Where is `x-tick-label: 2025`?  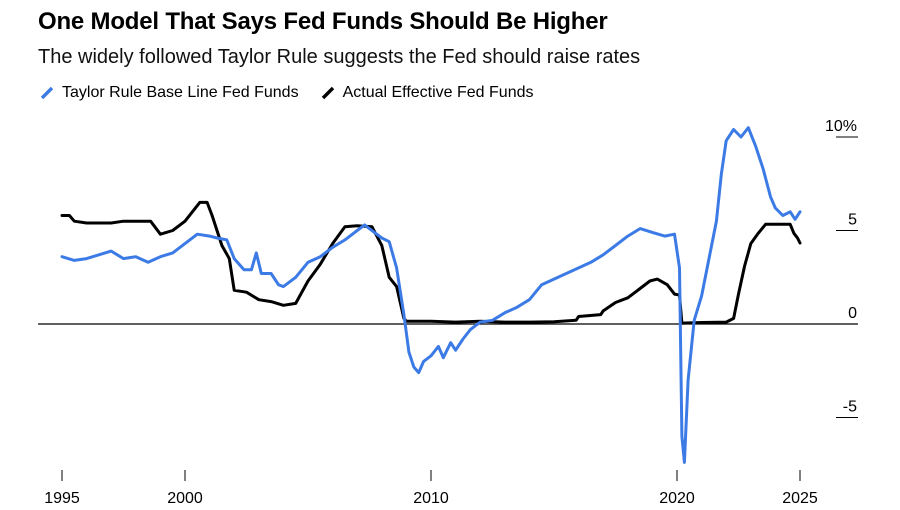 x-tick-label: 2025 is located at coordinates (800, 498).